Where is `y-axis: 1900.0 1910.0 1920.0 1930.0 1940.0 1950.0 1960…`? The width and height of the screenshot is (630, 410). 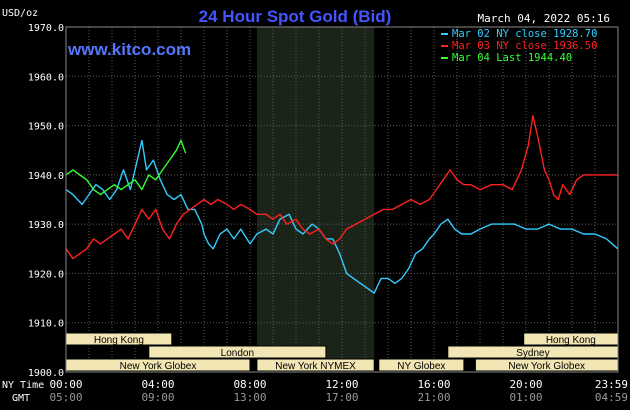 y-axis: 1900.0 1910.0 1920.0 1930.0 1940.0 1950.0 1960… is located at coordinates (46, 201).